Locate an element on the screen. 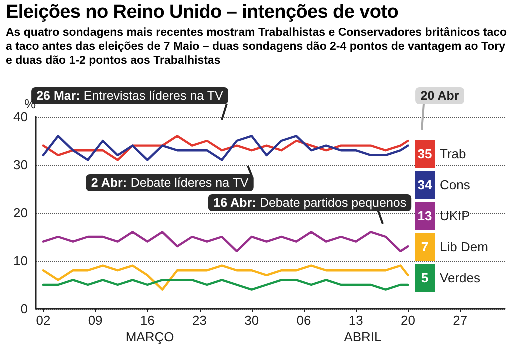  chart-subtitle: As quatro sondagens mais recentes mostram Trabalhistas e Conservadores britânicos taco a taco antes das eleições de 7 Maio – duas sondagens dão 2-4 pontos de vantagem ao Tory e duas dão 1-2 pontos aos Trabalhistas is located at coordinates (257, 47).